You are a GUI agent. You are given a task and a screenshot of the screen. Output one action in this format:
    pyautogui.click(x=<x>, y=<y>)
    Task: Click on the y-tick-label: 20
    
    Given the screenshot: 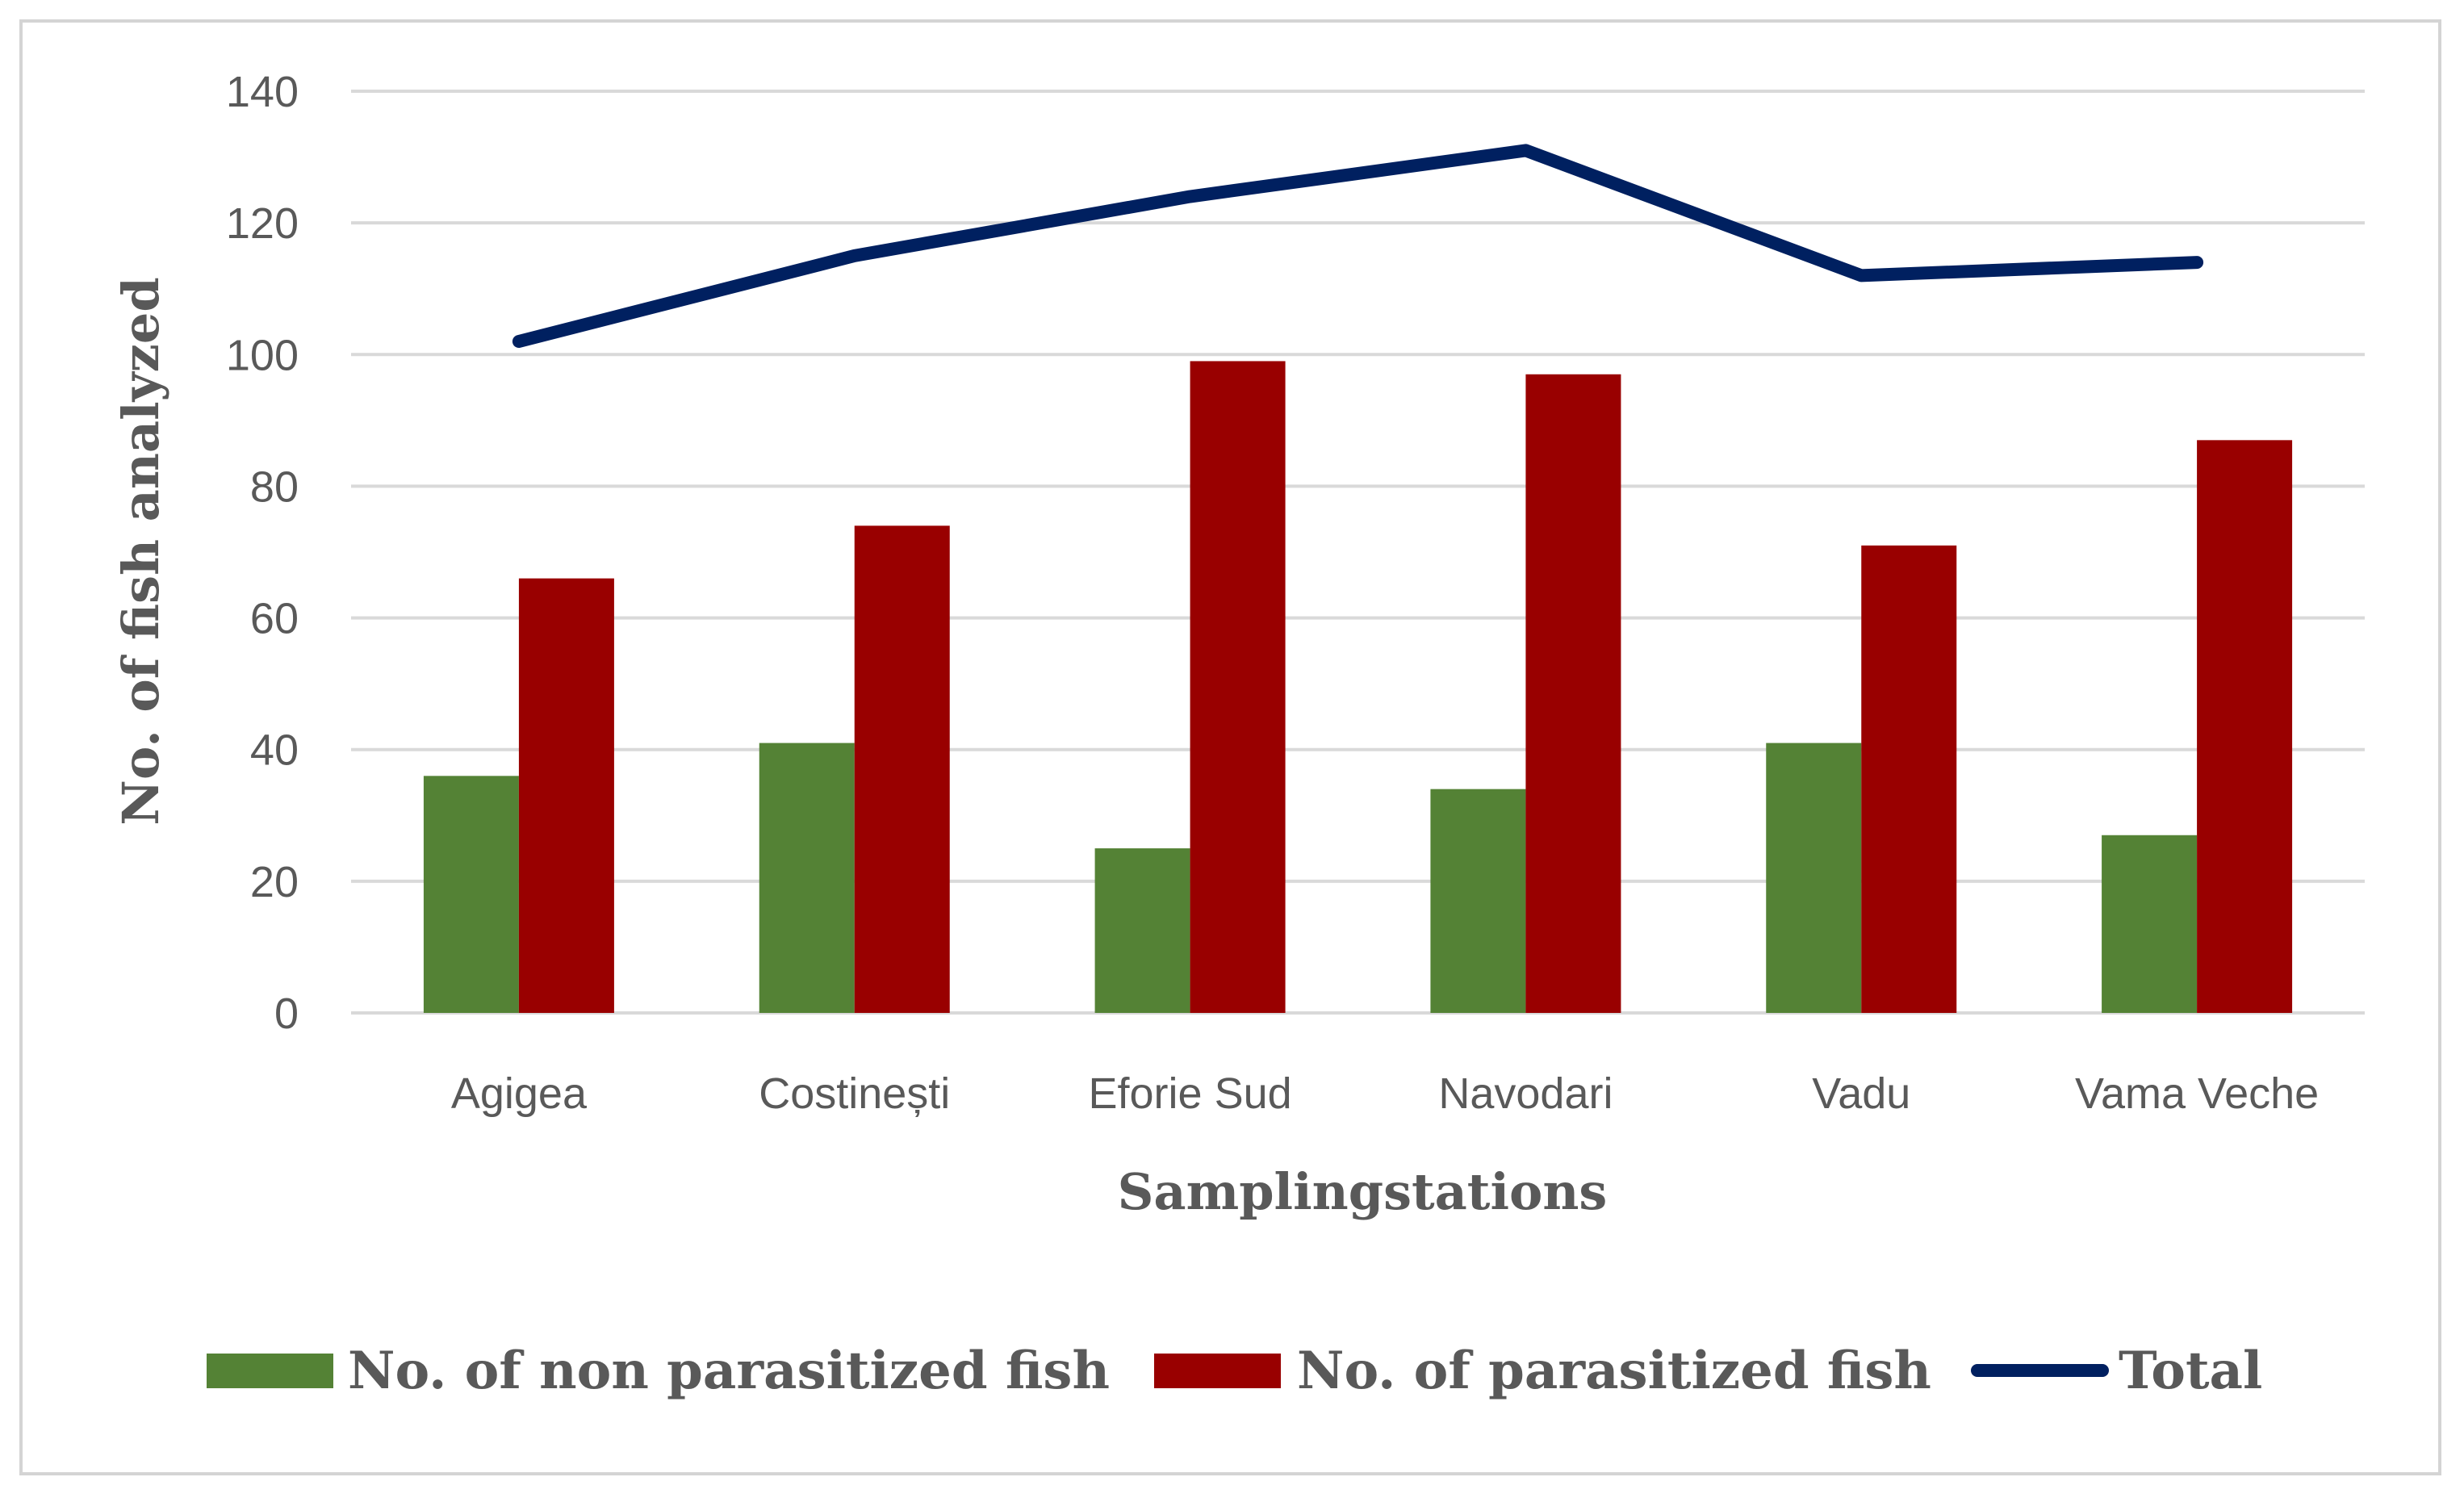 What is the action you would take?
    pyautogui.click(x=274, y=882)
    